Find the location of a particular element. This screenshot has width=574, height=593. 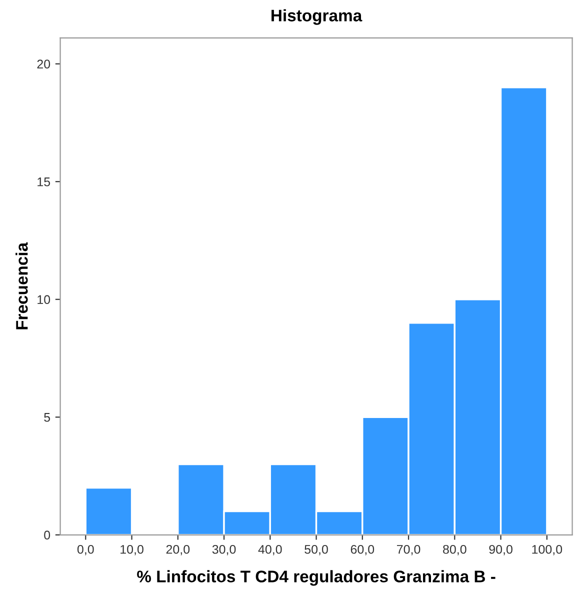

x-tick-label: 60,0 is located at coordinates (362, 550).